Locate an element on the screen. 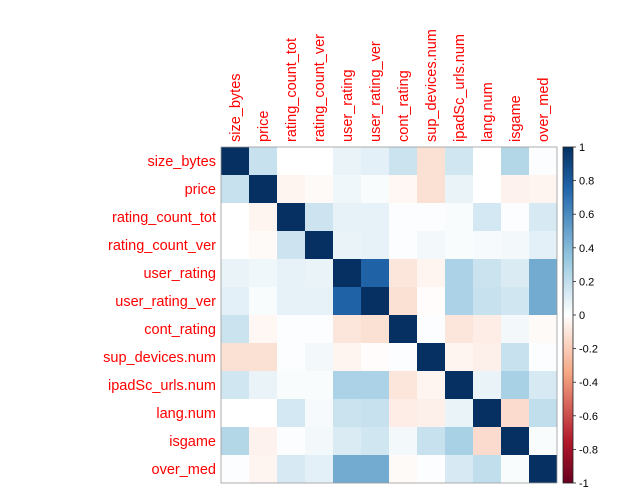 This screenshot has width=643, height=497. column-label: rating_count_ver is located at coordinates (320, 88).